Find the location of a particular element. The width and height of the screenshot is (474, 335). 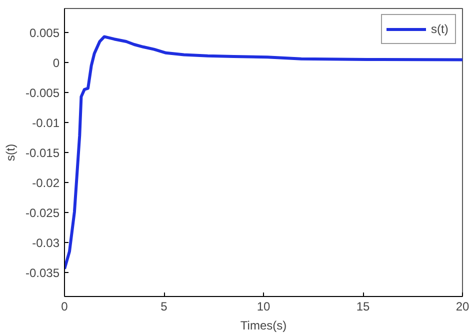

x-tick-label: 0 is located at coordinates (64, 307).